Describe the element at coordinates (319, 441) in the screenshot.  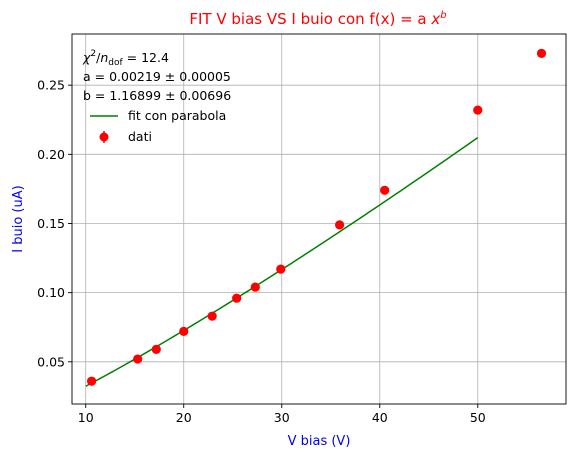
I see `x-axis-label: V bias (V)` at that location.